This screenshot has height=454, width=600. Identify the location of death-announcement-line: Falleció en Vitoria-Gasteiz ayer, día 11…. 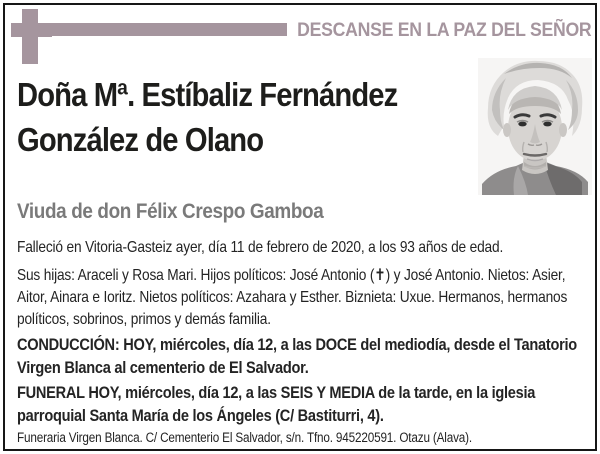
(260, 247).